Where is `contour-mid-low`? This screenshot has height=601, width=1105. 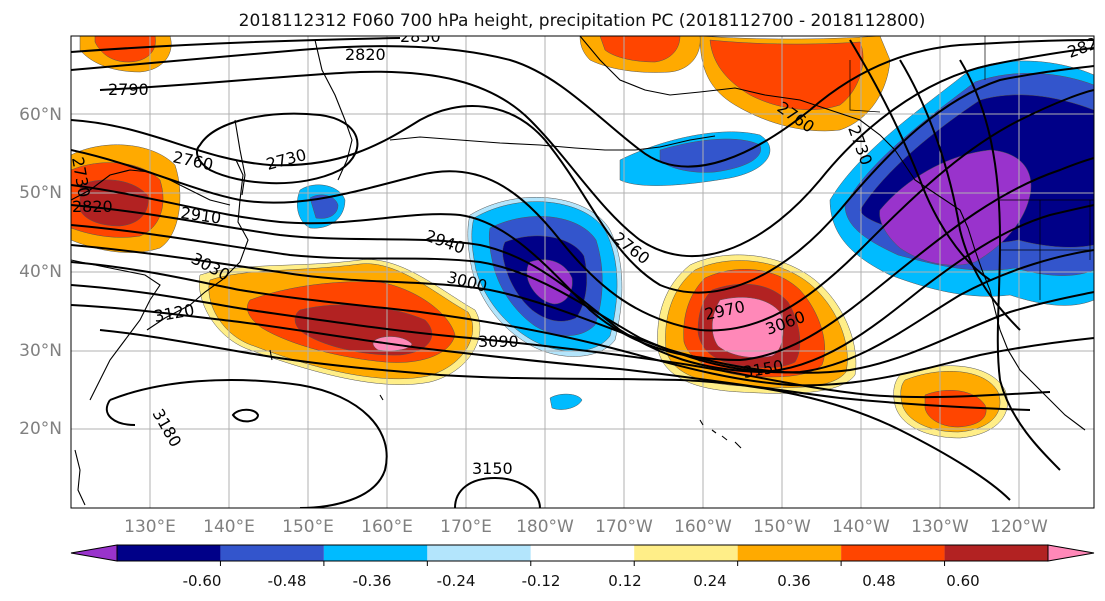 contour-mid-low is located at coordinates (920, 160).